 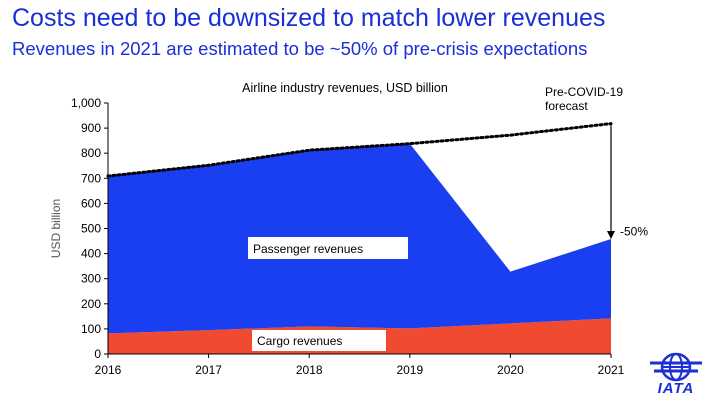 I want to click on x-tick-label: 2020, so click(x=510, y=370).